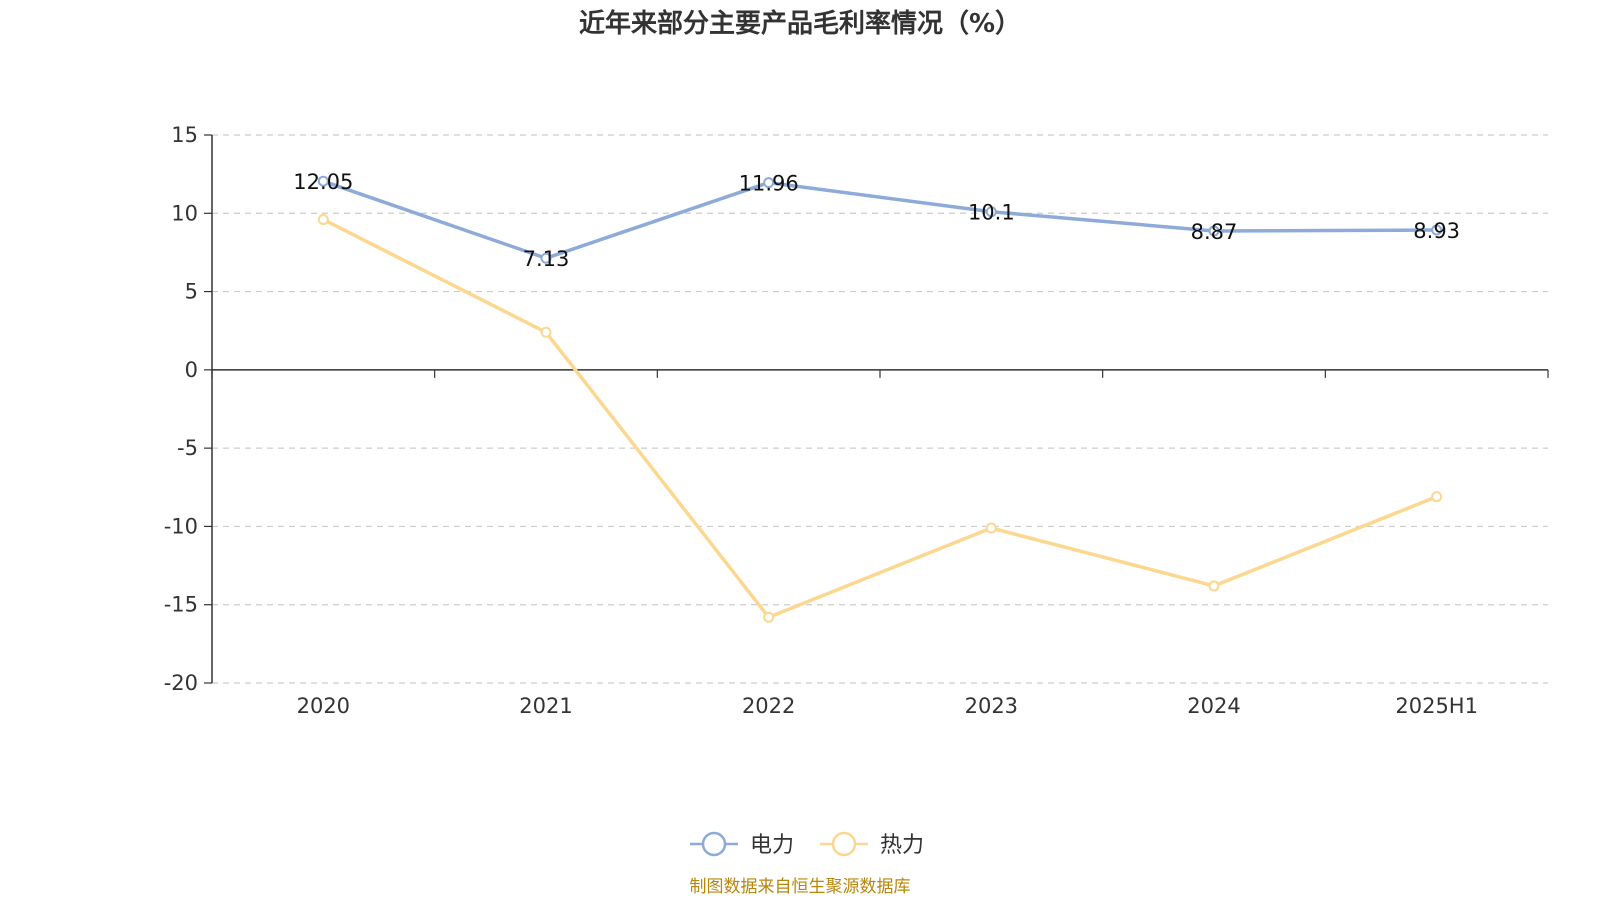 The width and height of the screenshot is (1600, 900). Describe the element at coordinates (191, 292) in the screenshot. I see `y-tick-label: 5` at that location.